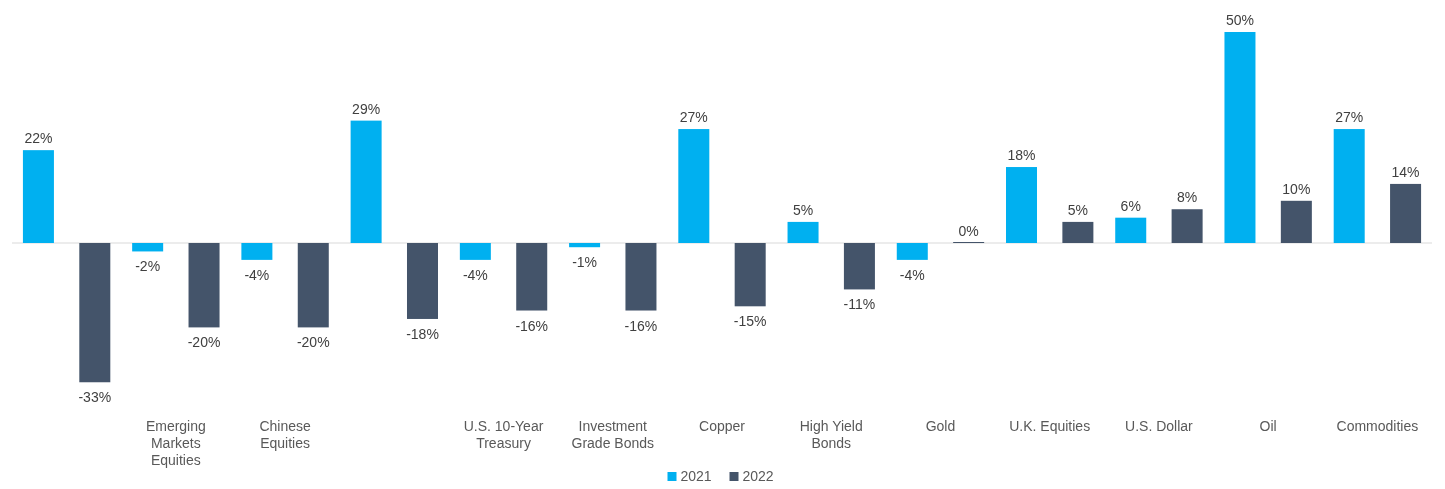 The height and width of the screenshot is (489, 1445). What do you see at coordinates (148, 266) in the screenshot?
I see `data-label: -2%` at bounding box center [148, 266].